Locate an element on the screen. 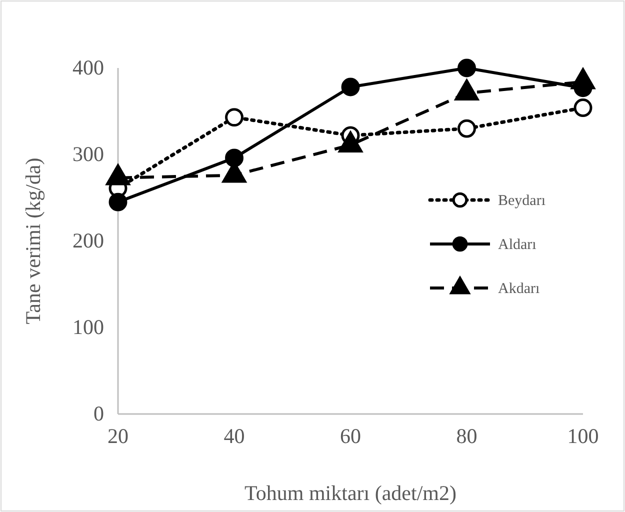  x-axis-title: Tohum miktarı (adet/m2) is located at coordinates (350, 493).